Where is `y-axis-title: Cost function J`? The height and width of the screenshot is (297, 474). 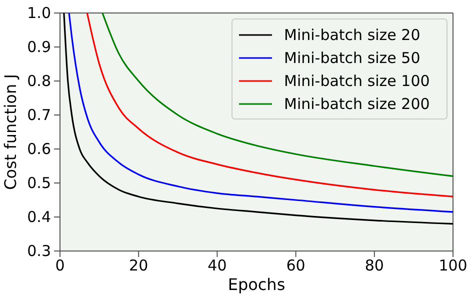 y-axis-title: Cost function J is located at coordinates (10, 132).